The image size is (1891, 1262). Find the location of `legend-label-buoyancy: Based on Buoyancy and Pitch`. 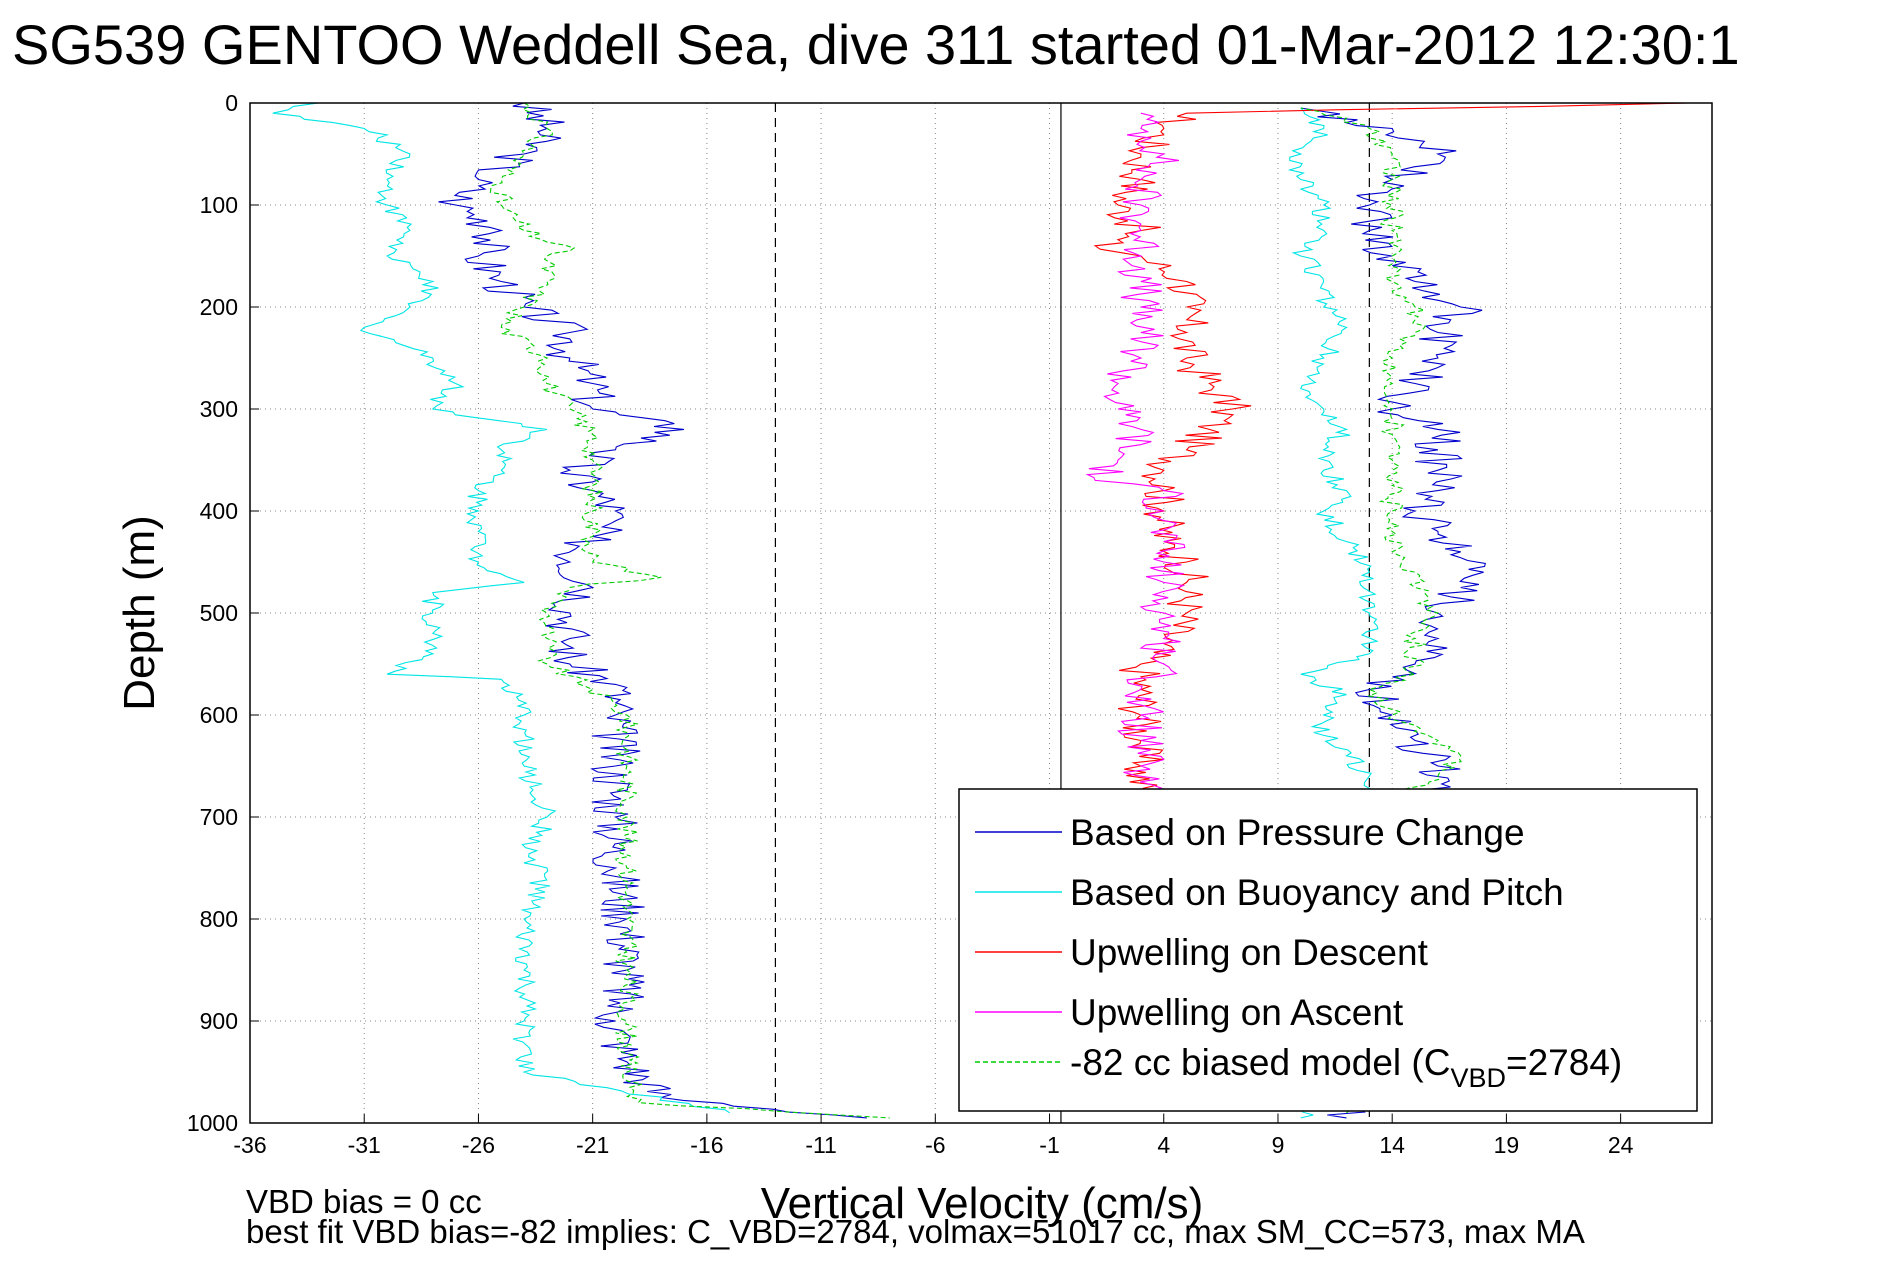

legend-label-buoyancy: Based on Buoyancy and Pitch is located at coordinates (1317, 892).